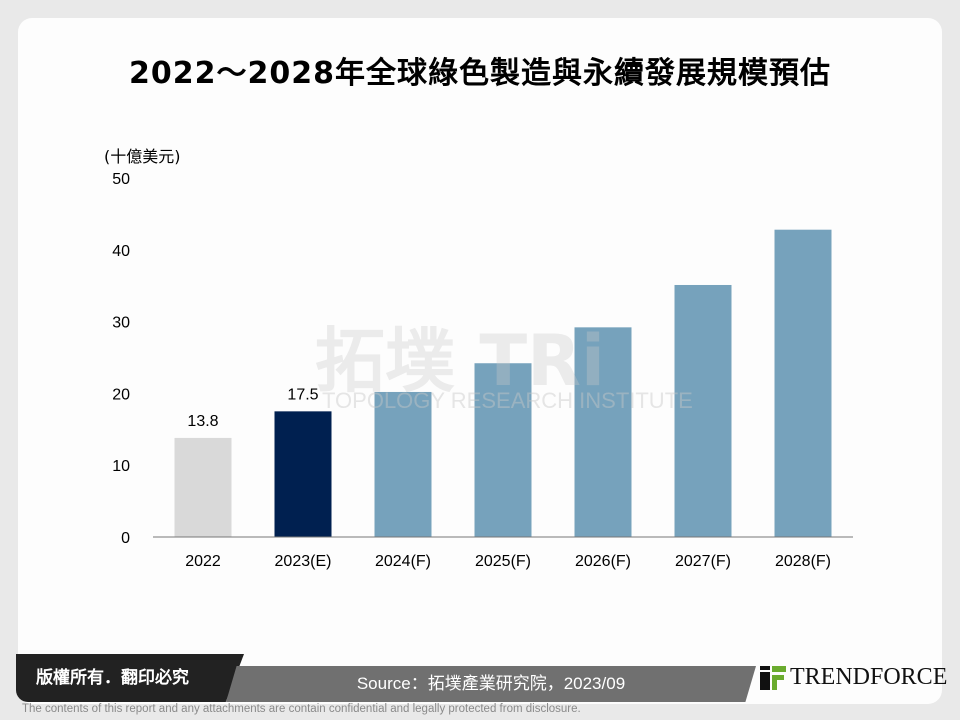 Image resolution: width=960 pixels, height=720 pixels. What do you see at coordinates (121, 251) in the screenshot?
I see `y-tick-label: 40` at bounding box center [121, 251].